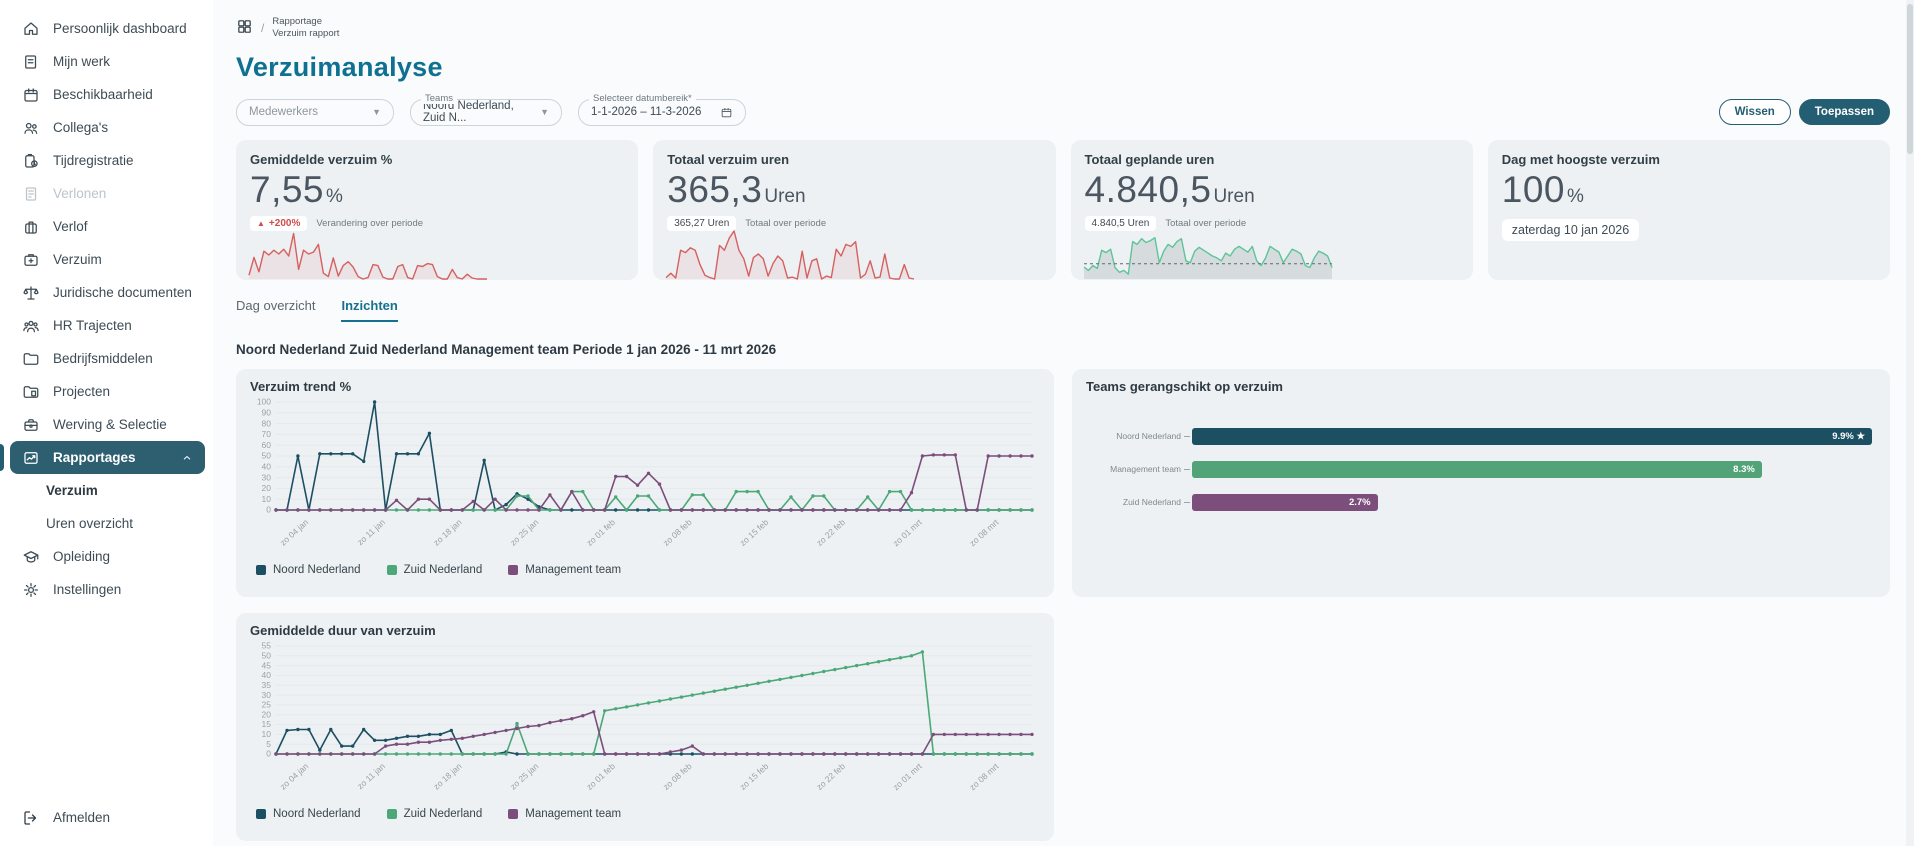 The height and width of the screenshot is (846, 1914). I want to click on svg-text: zo 08 mrt, so click(983, 532).